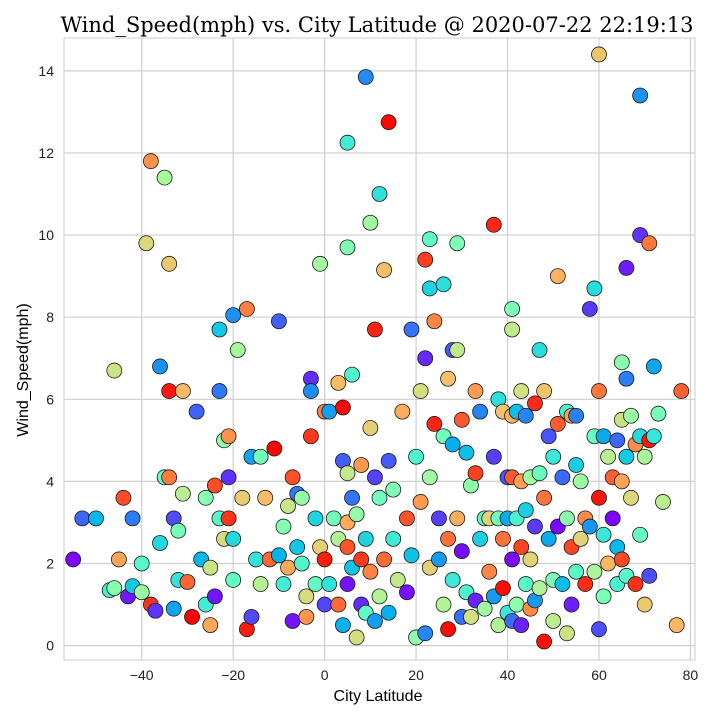 This screenshot has height=720, width=720. I want to click on y-axis-label: Wind_Speed(mph), so click(23, 369).